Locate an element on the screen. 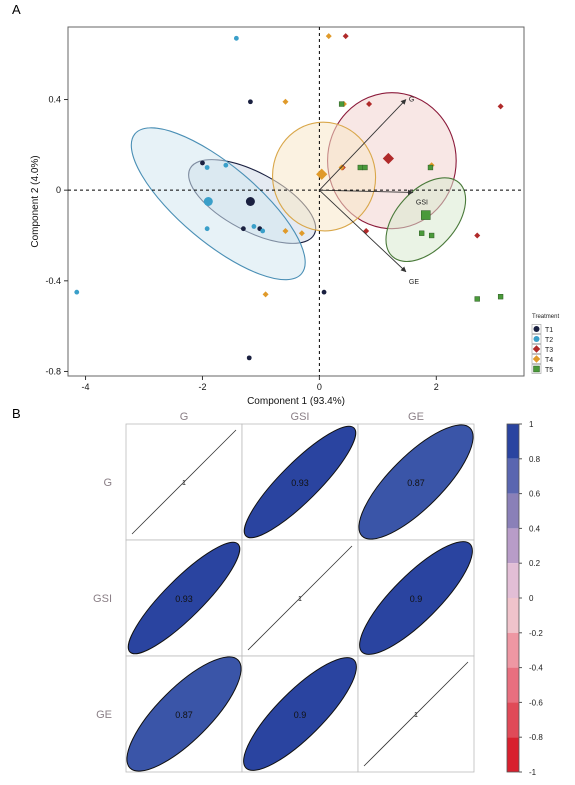  x-tick-label: 2 is located at coordinates (436, 387).